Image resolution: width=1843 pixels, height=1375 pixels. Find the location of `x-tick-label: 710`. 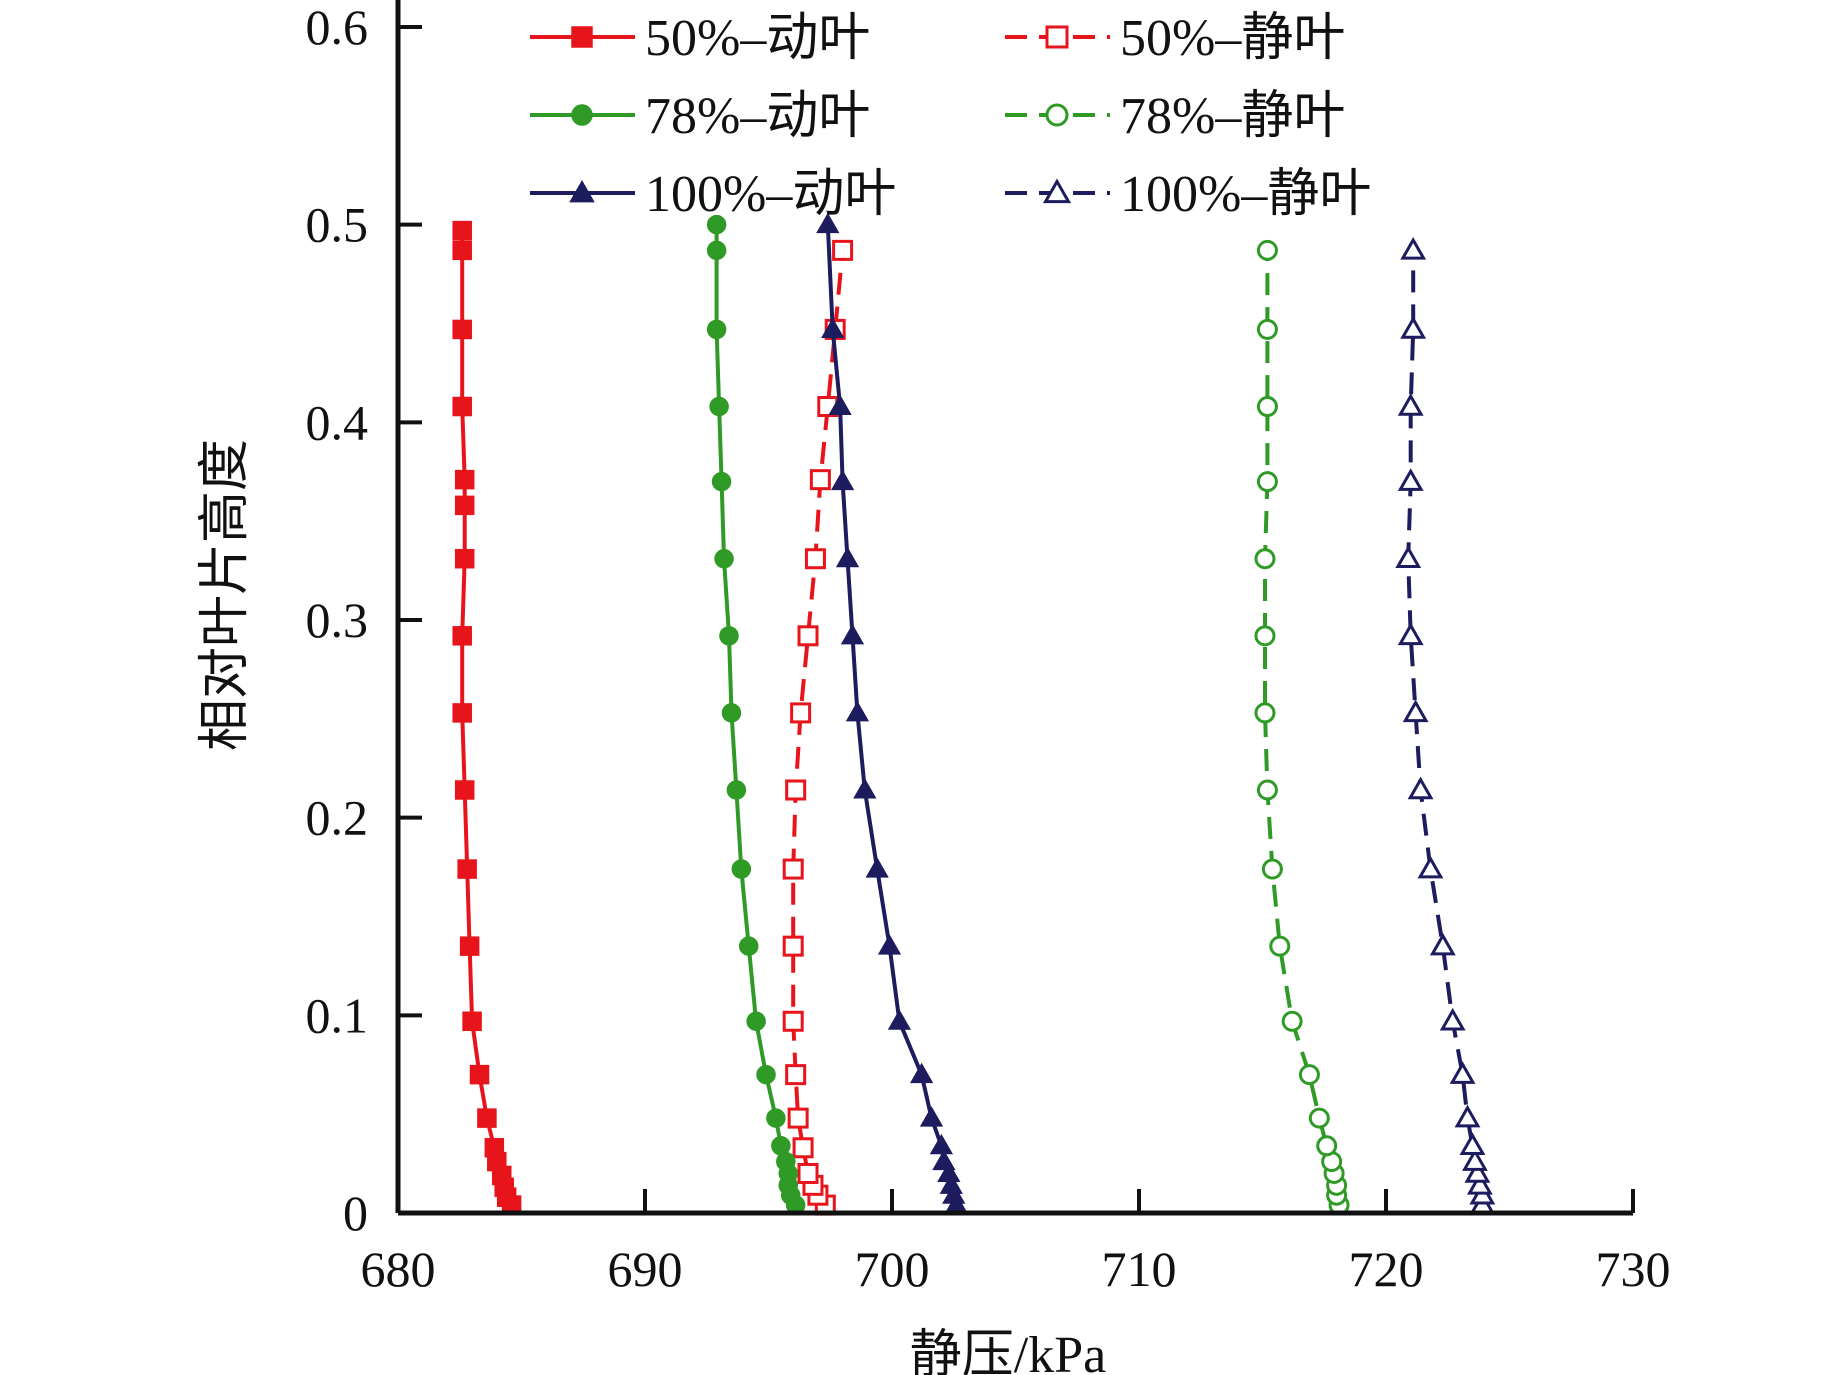

x-tick-label: 710 is located at coordinates (1139, 1269).